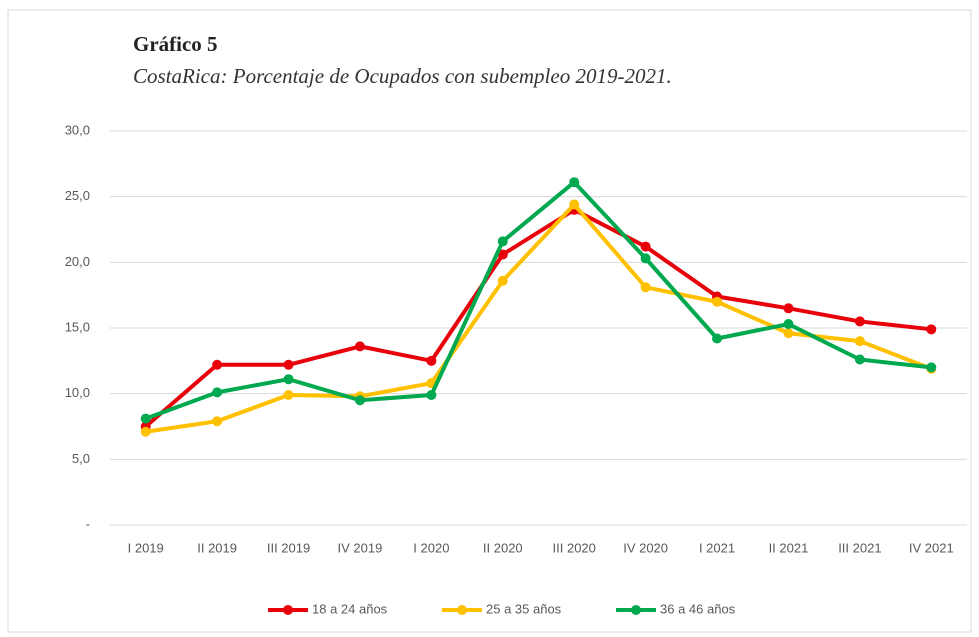 Image resolution: width=979 pixels, height=637 pixels. What do you see at coordinates (77, 129) in the screenshot?
I see `y-tick-label: 30,0` at bounding box center [77, 129].